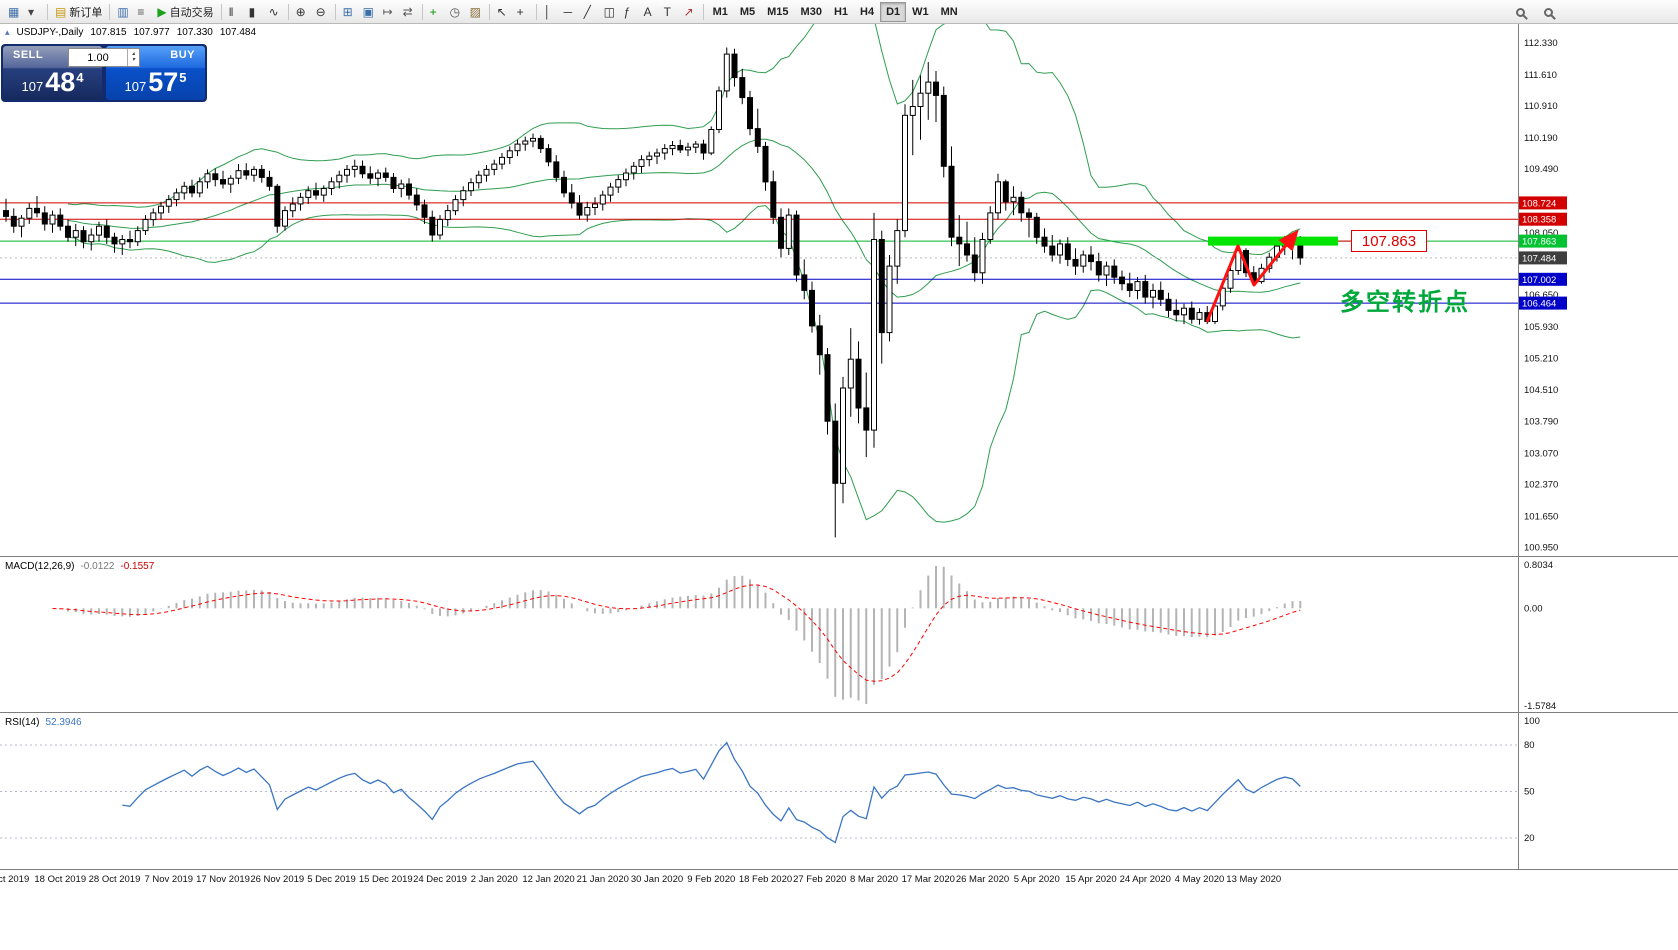 The height and width of the screenshot is (950, 1678). I want to click on chart-shift-button: ⇄, so click(409, 12).